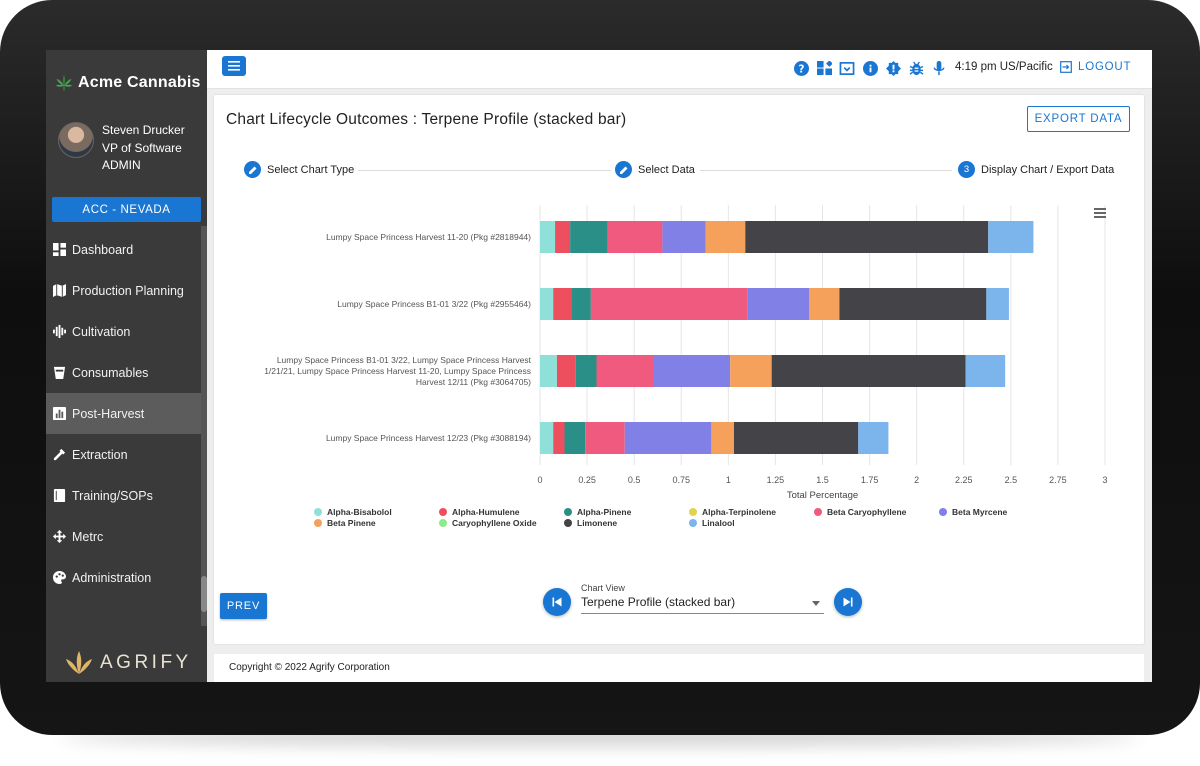  I want to click on chart-icon, so click(59, 413).